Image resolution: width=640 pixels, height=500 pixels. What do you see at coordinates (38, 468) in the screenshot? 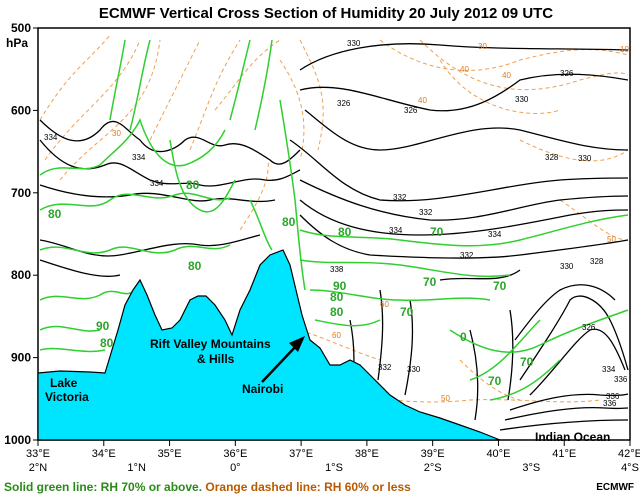
I see `x-lat-tick-label: 2°N` at bounding box center [38, 468].